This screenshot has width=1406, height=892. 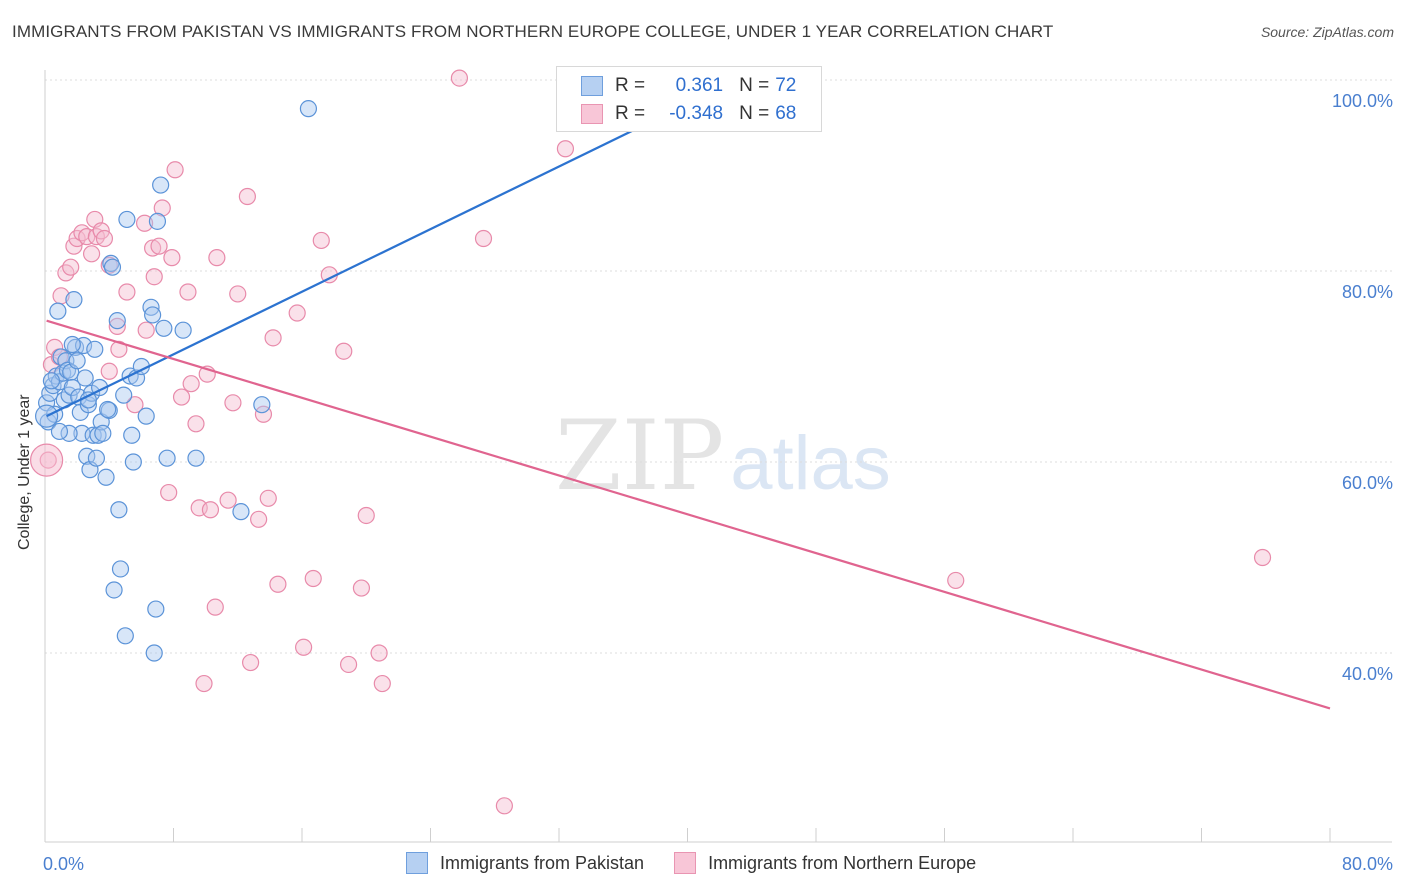 I want to click on n-value-northern-europe: 68, so click(x=786, y=113).